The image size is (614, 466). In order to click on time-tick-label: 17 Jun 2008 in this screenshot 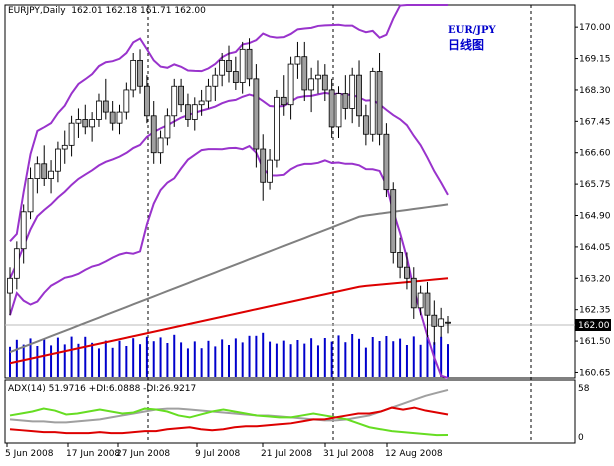, I will do `click(93, 454)`.